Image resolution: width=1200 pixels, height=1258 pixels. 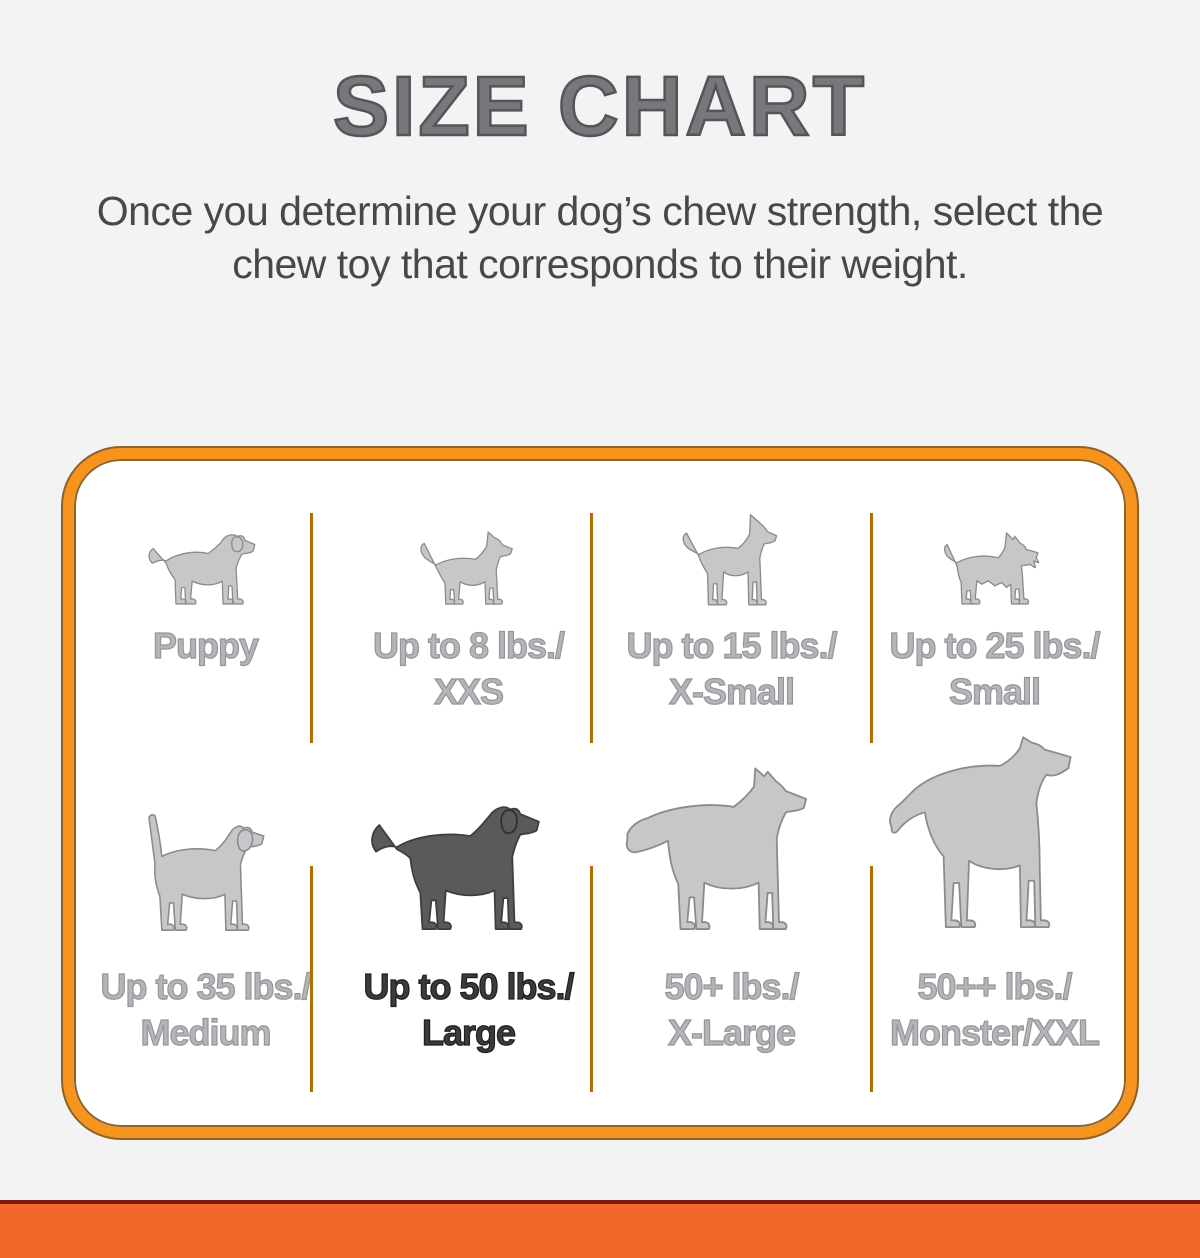 I want to click on dog-image-puppy, so click(x=206, y=544).